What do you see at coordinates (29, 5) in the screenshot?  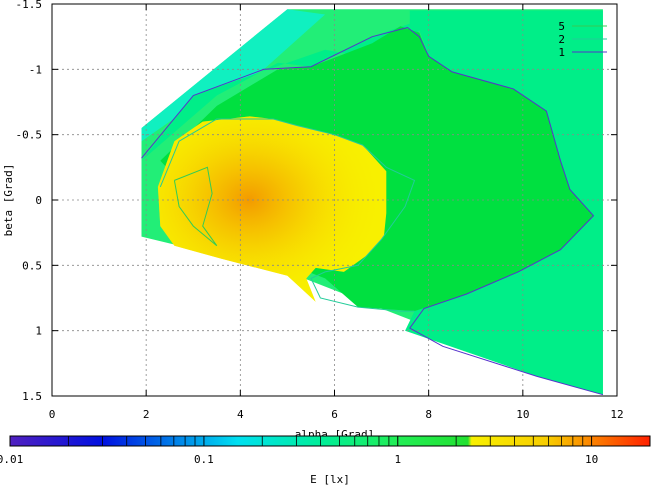 I see `y-tick-label: -1.5` at bounding box center [29, 5].